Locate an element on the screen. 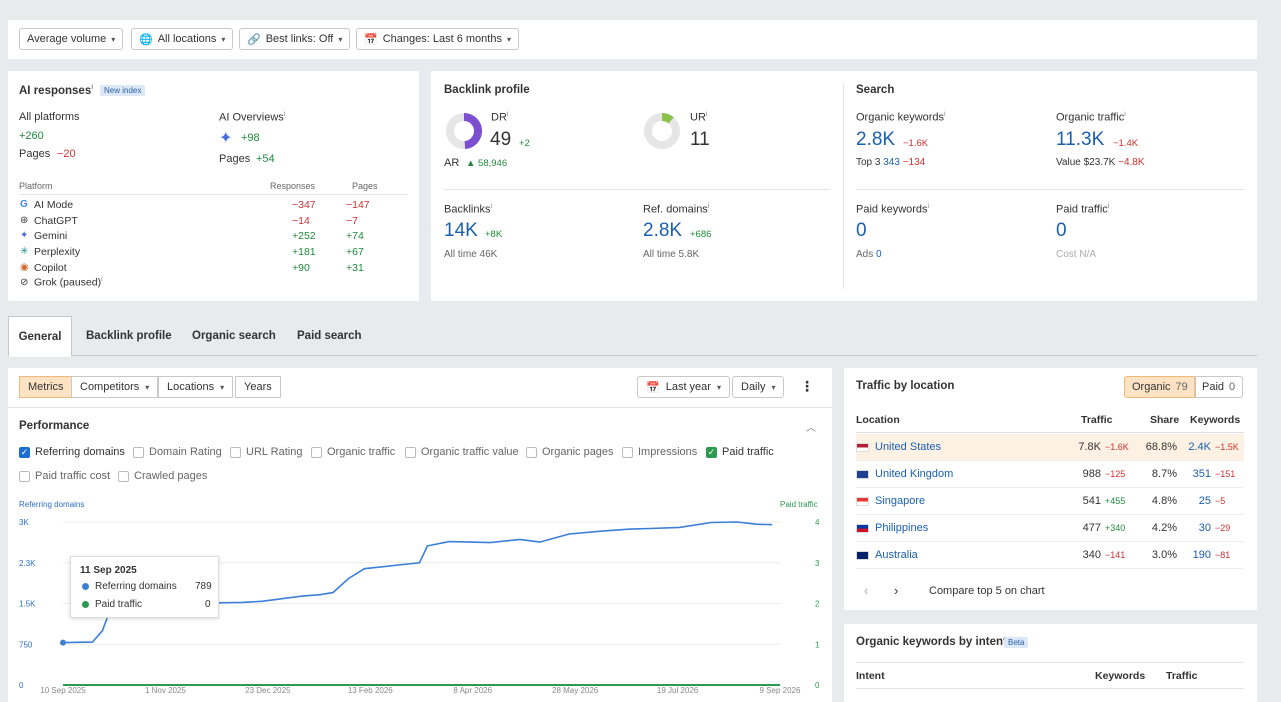 This screenshot has height=702, width=1281. platform-row-gemini: ✦ Gemini +252 +74 is located at coordinates (213, 235).